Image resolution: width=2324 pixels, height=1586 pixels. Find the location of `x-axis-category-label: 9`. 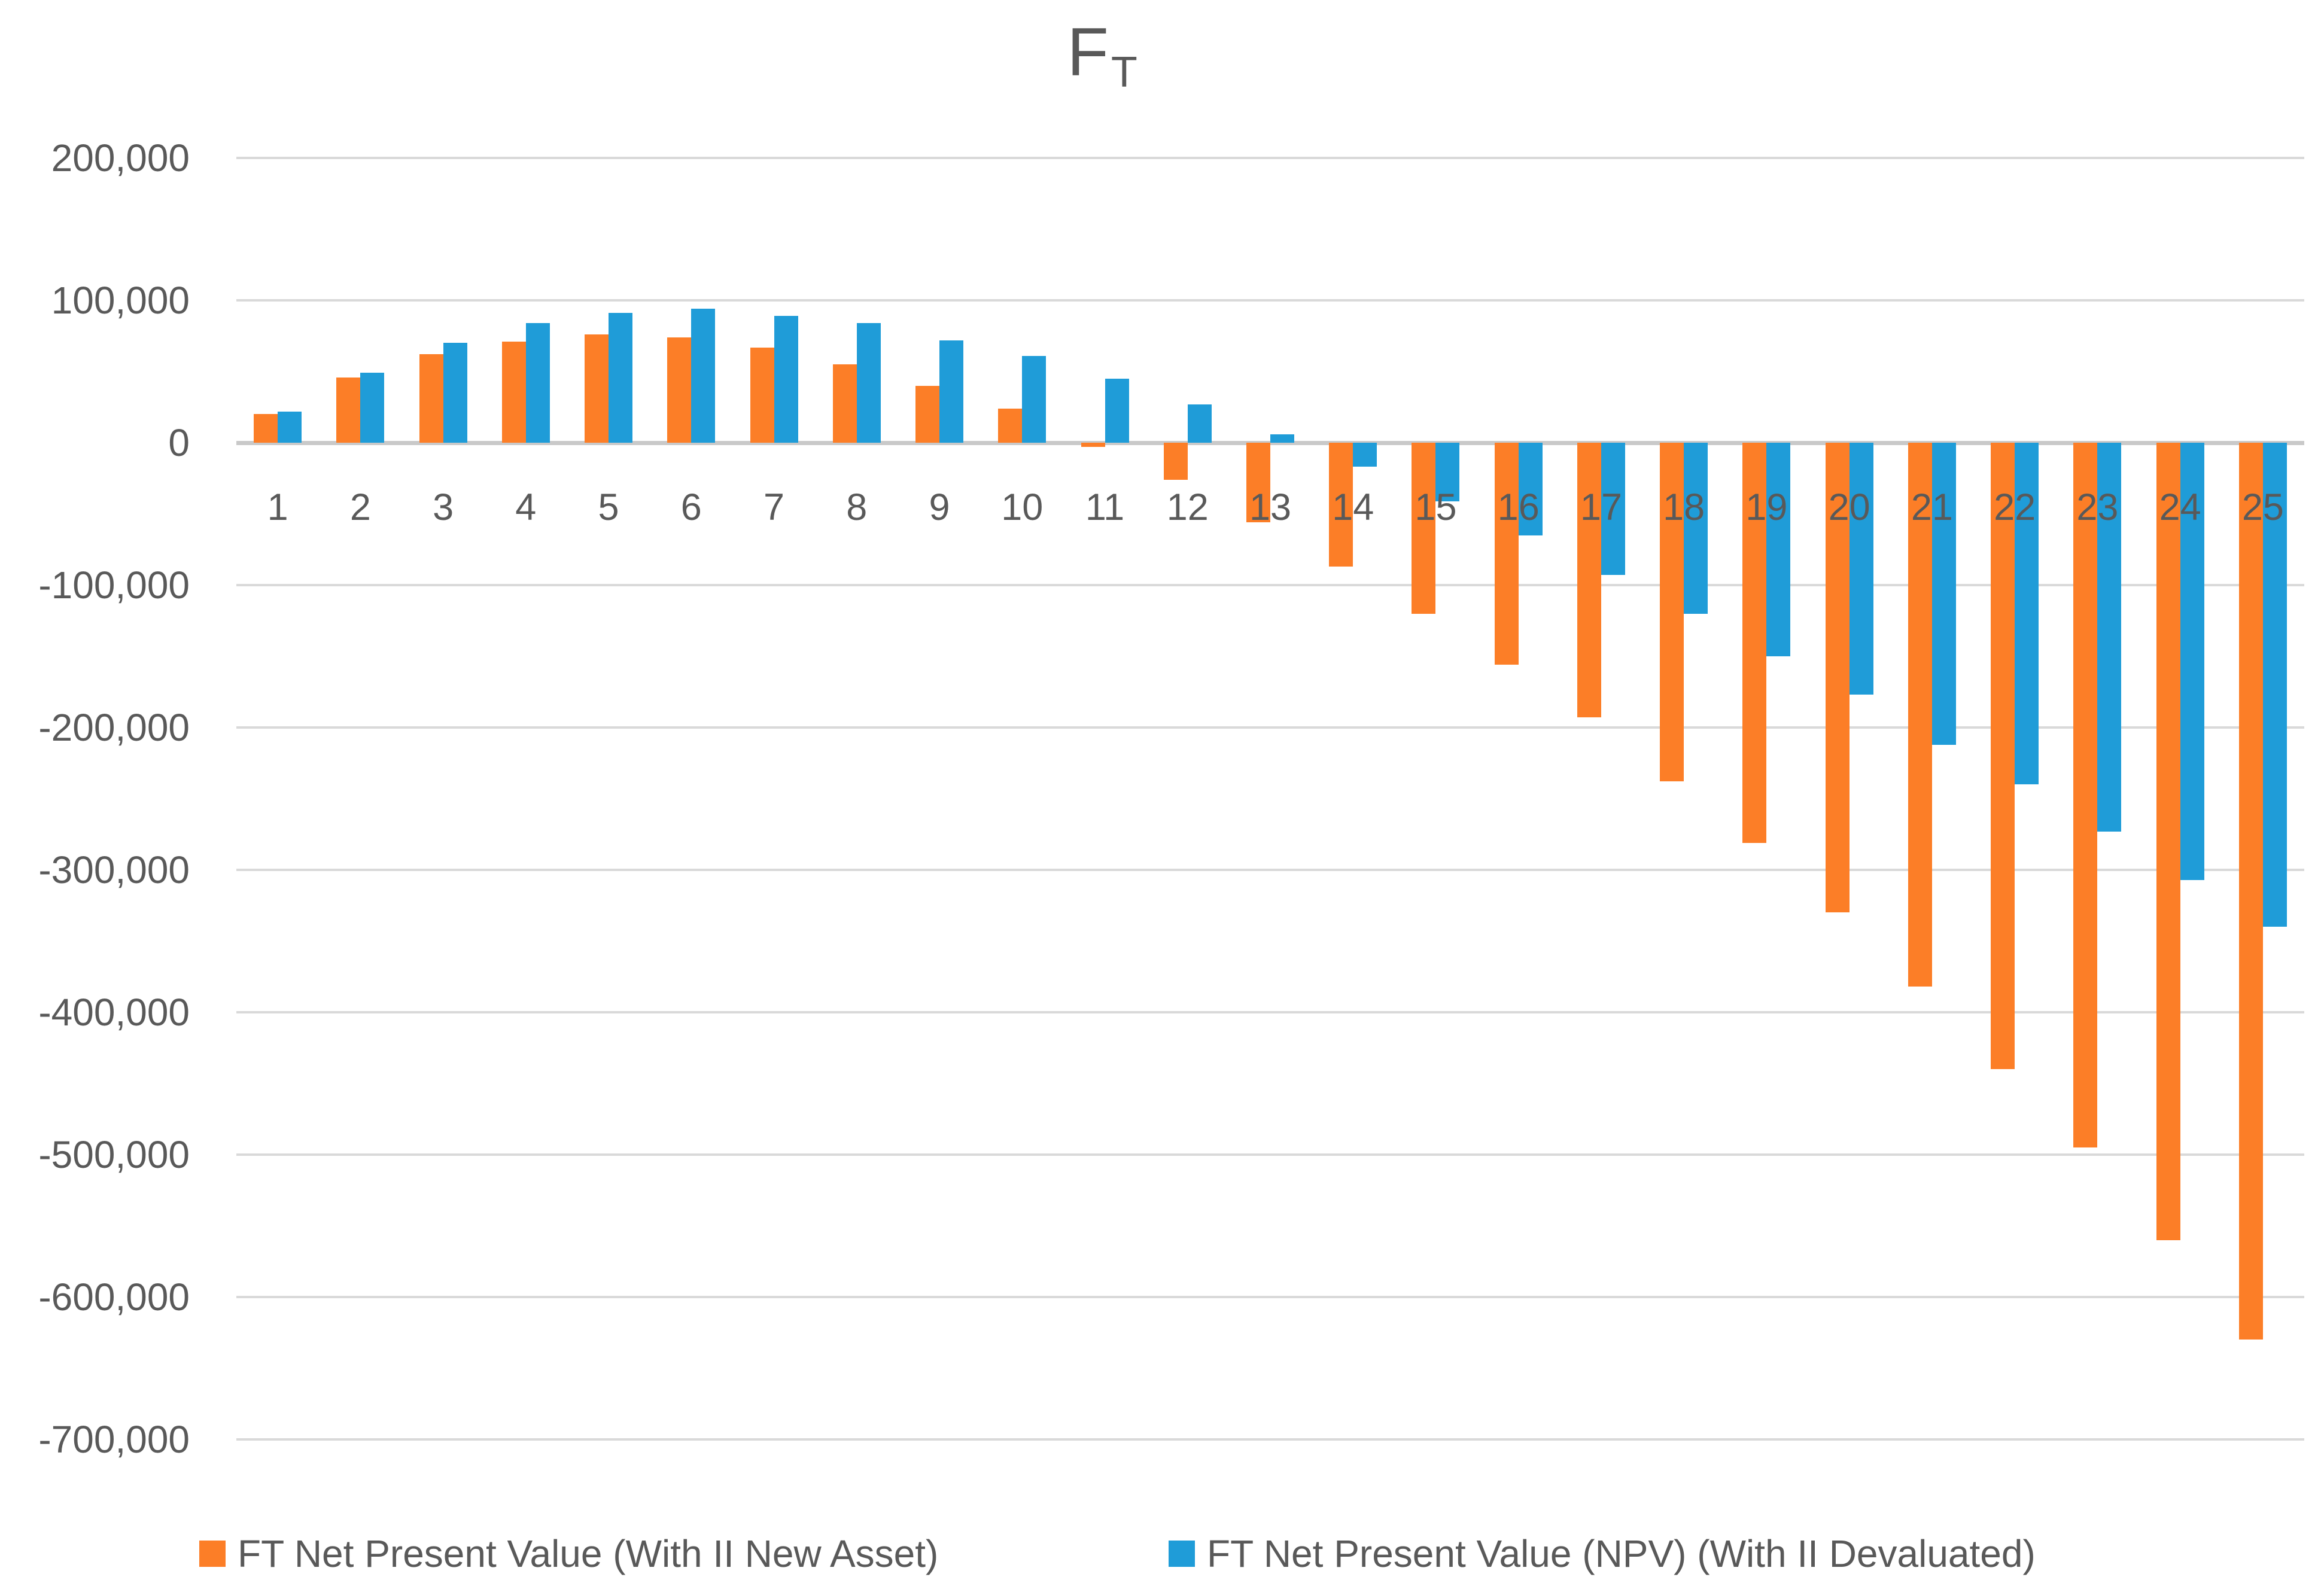

x-axis-category-label: 9 is located at coordinates (939, 507).